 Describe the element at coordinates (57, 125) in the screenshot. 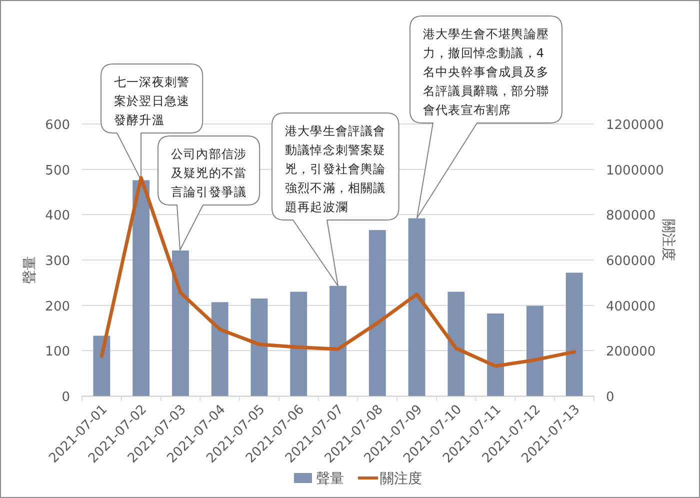

I see `y-tick-label: 600` at that location.